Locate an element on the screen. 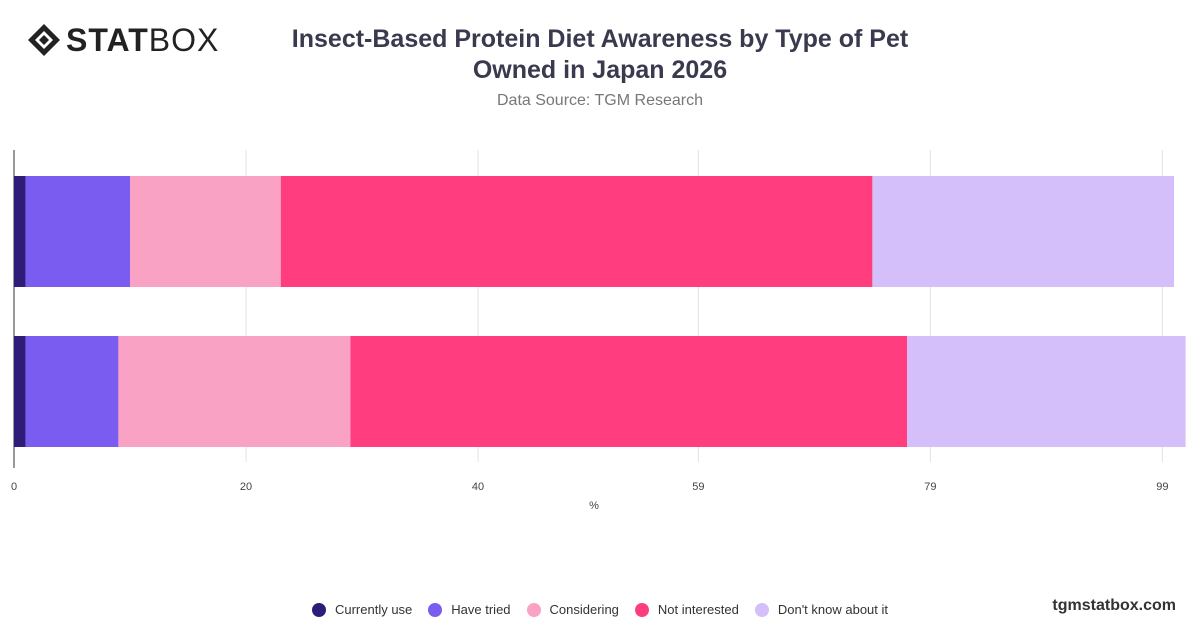  x-tick-label: 0 is located at coordinates (14, 487).